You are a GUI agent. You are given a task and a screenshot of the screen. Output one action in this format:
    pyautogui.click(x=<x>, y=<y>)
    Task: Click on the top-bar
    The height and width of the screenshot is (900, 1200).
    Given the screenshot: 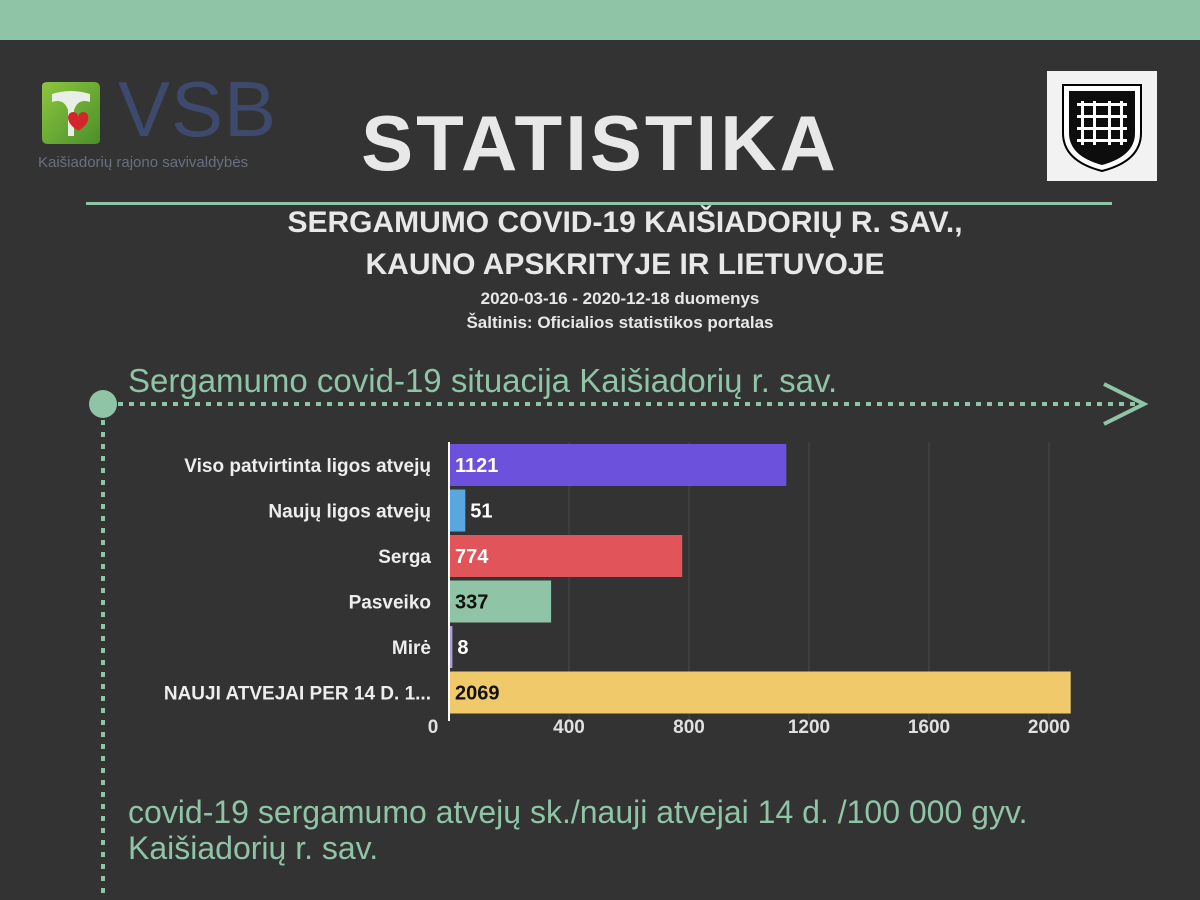 What is the action you would take?
    pyautogui.click(x=600, y=20)
    